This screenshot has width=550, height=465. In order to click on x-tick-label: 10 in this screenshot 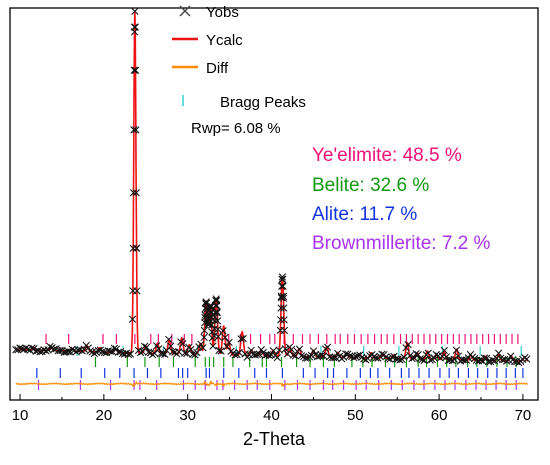, I will do `click(20, 415)`.